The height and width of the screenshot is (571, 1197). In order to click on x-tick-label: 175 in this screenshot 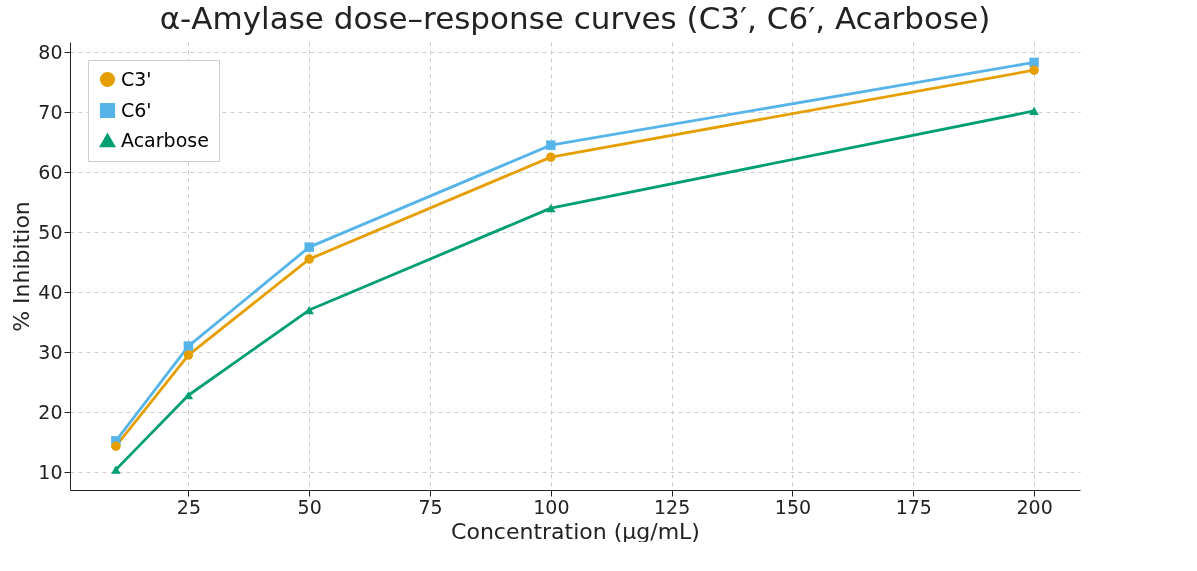, I will do `click(913, 506)`.